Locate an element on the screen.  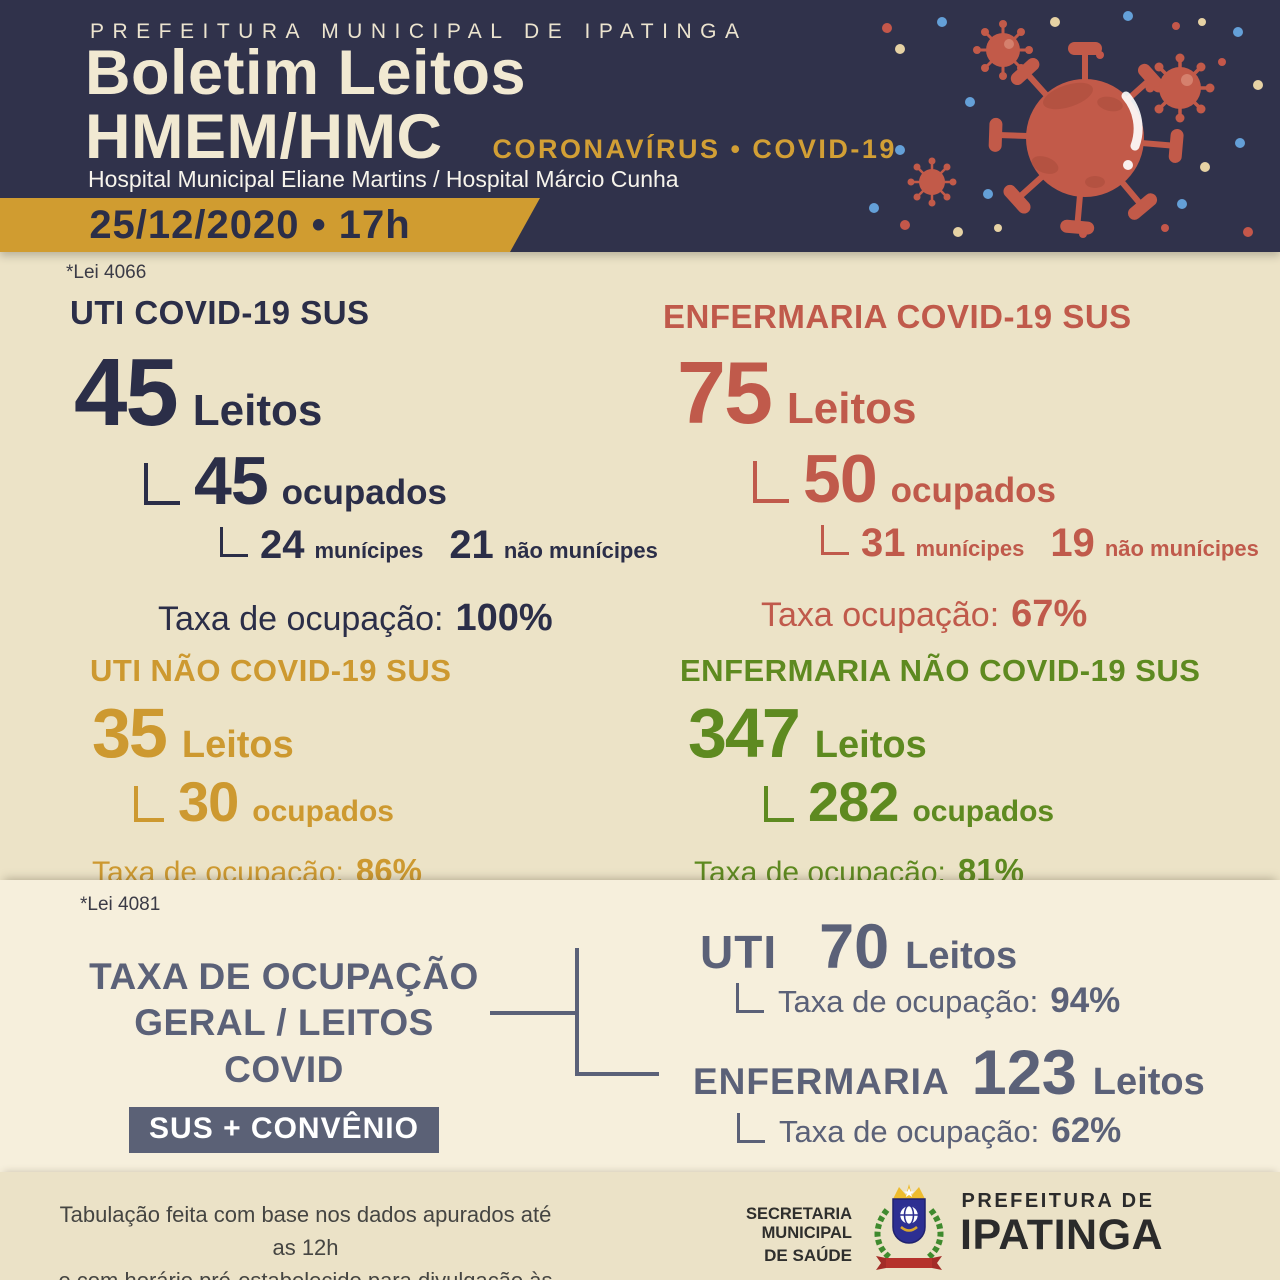
rate-label: Taxa ocupação: is located at coordinates (880, 615).